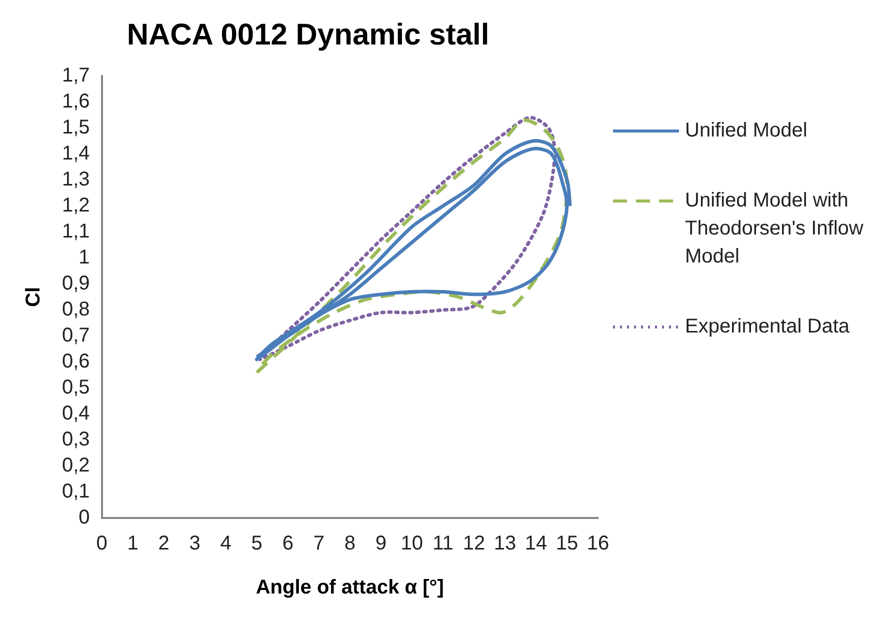  I want to click on y-tick-label: 0,2, so click(76, 465).